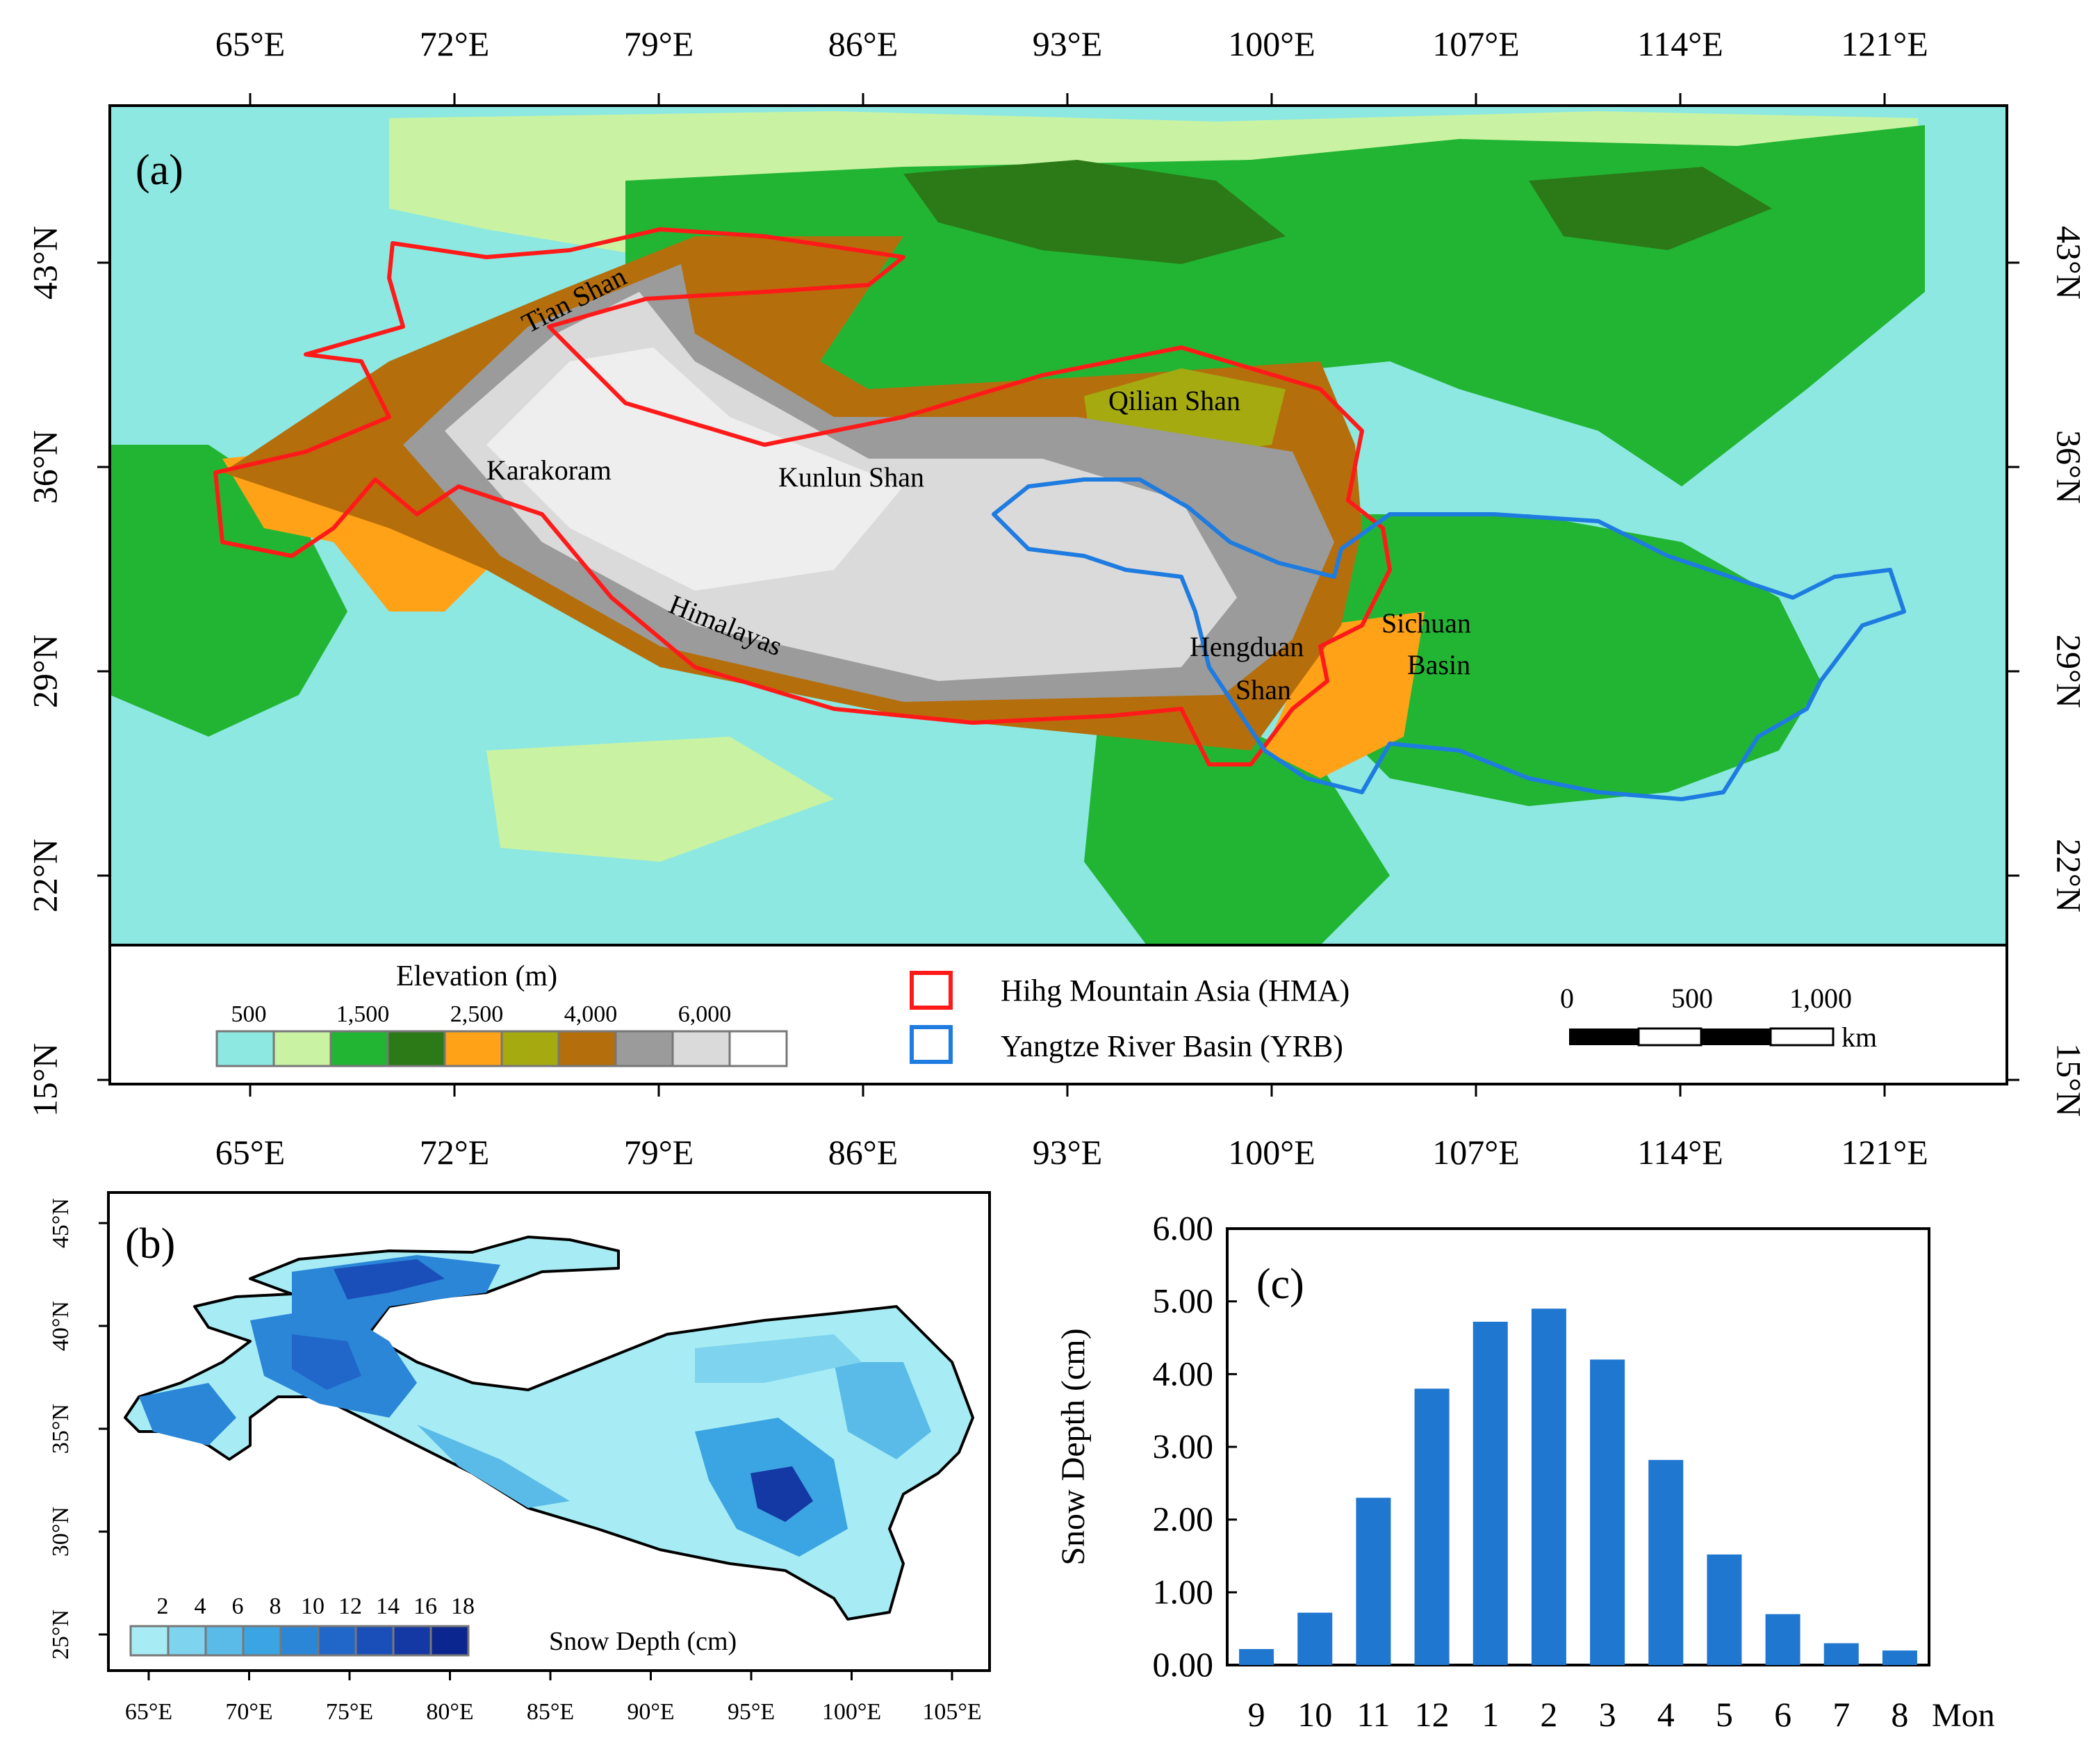 The width and height of the screenshot is (2100, 1754). I want to click on snow-depth-tick: 2, so click(163, 1606).